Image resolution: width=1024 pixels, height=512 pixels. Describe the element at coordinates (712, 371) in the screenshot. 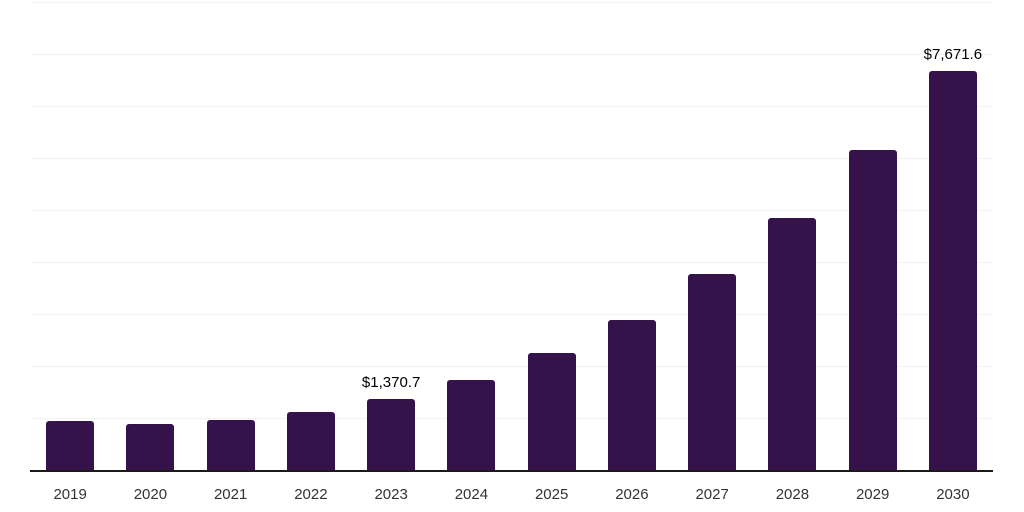

I see `bar-2027` at that location.